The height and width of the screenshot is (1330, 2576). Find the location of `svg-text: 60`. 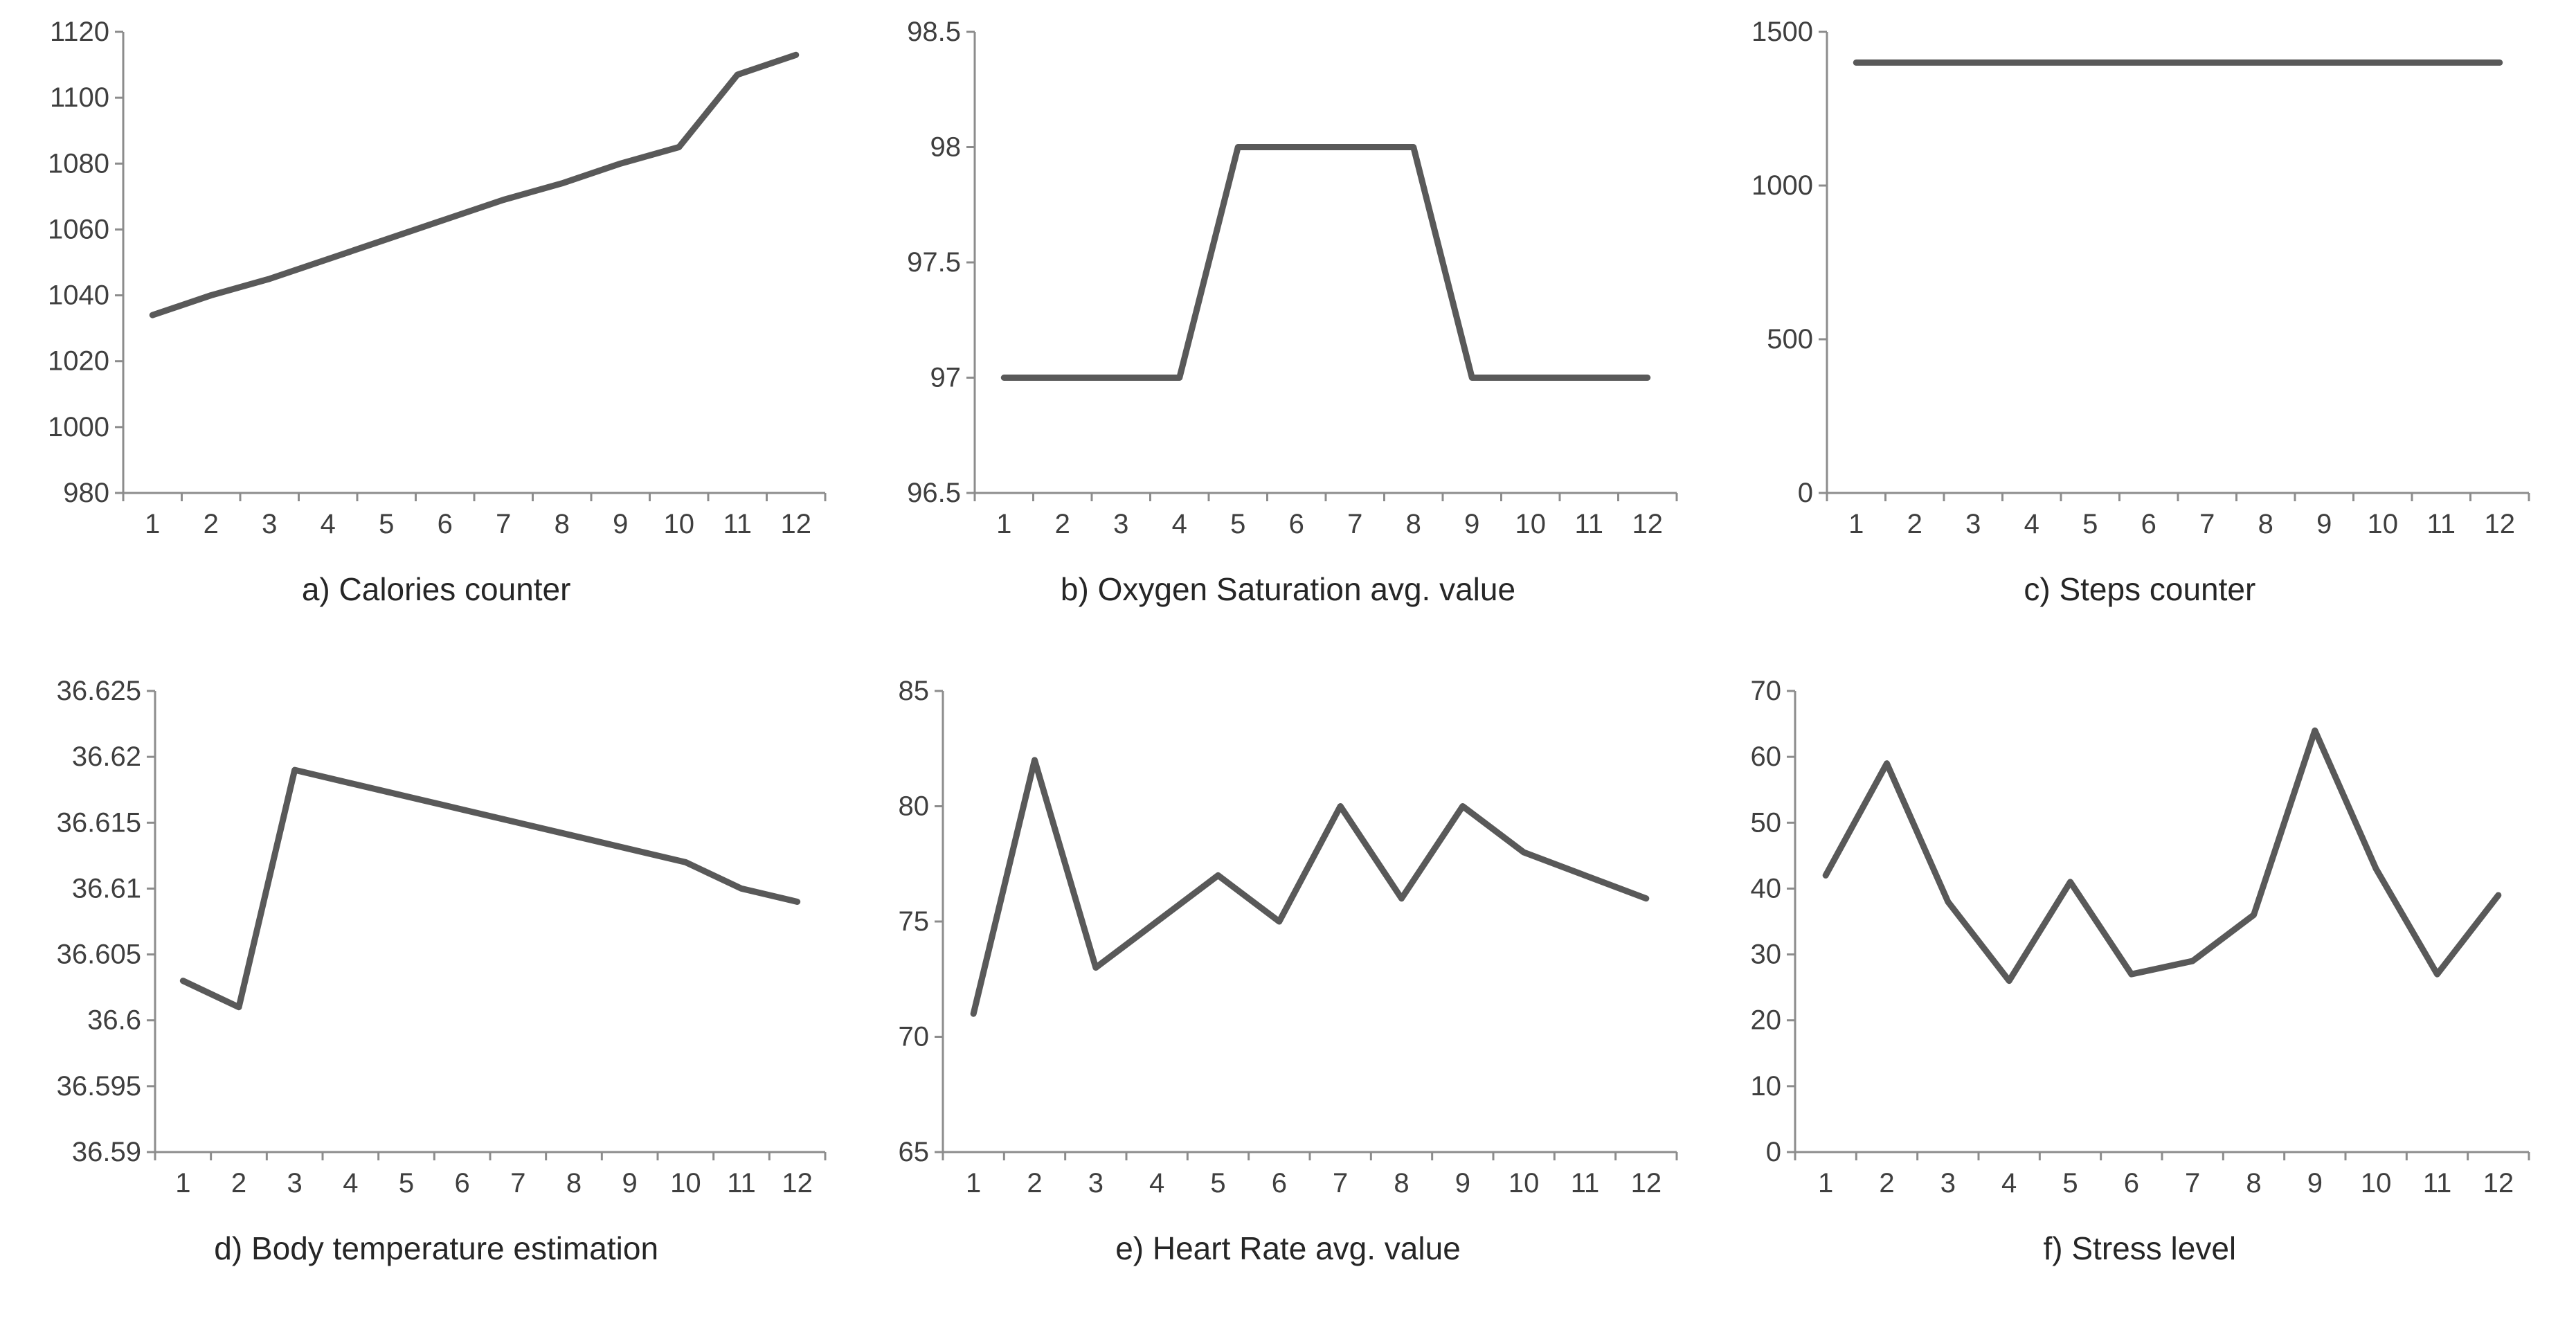

svg-text: 60 is located at coordinates (1766, 757).